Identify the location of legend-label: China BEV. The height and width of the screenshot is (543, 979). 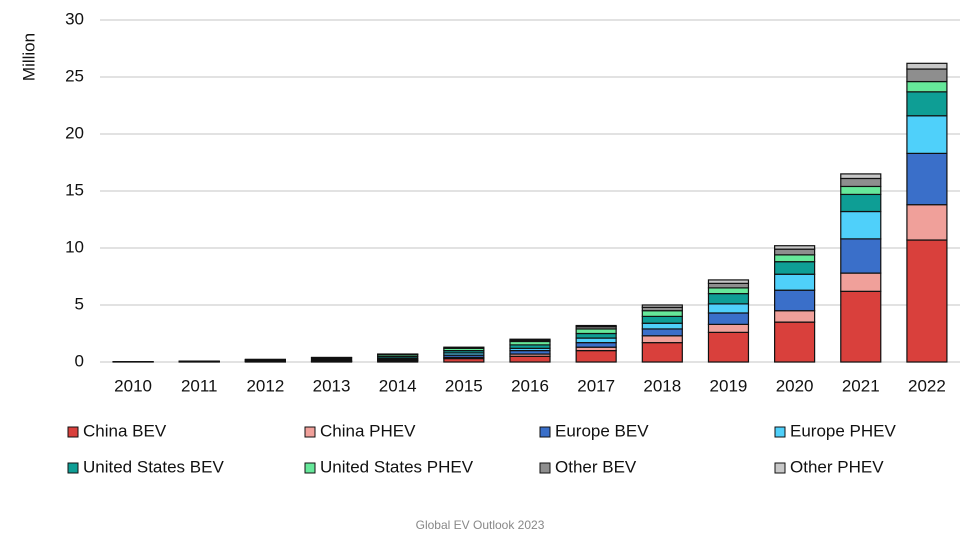
(125, 430).